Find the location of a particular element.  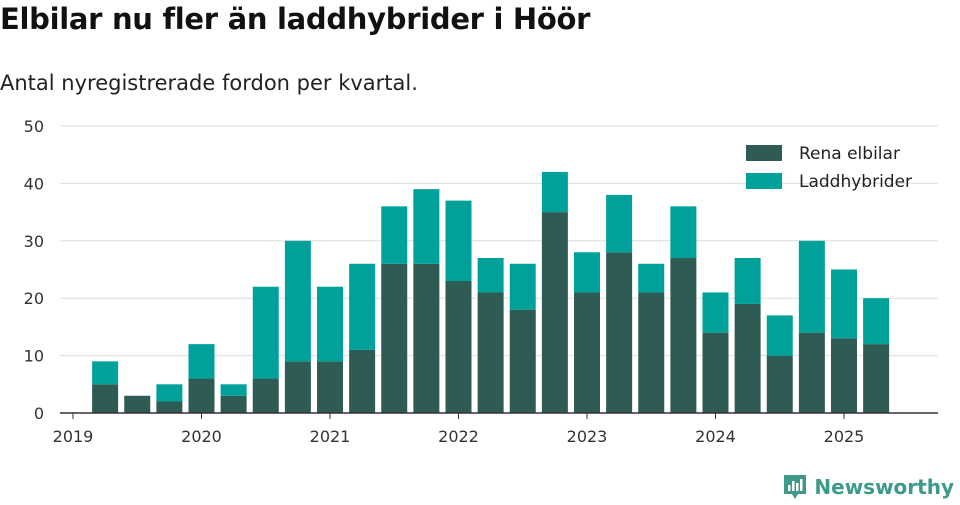

brand: Newsworthy is located at coordinates (868, 487).